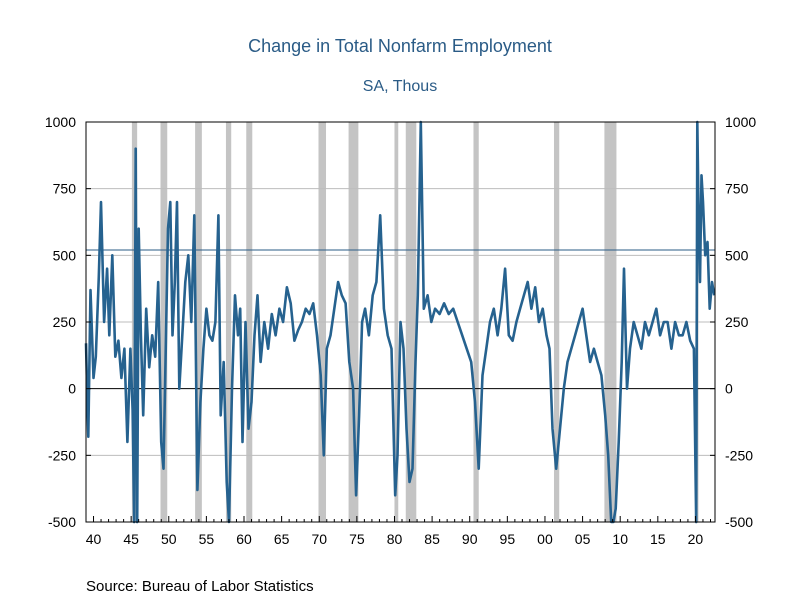 This screenshot has width=800, height=600. Describe the element at coordinates (508, 539) in the screenshot. I see `x-tick-label: 95` at that location.